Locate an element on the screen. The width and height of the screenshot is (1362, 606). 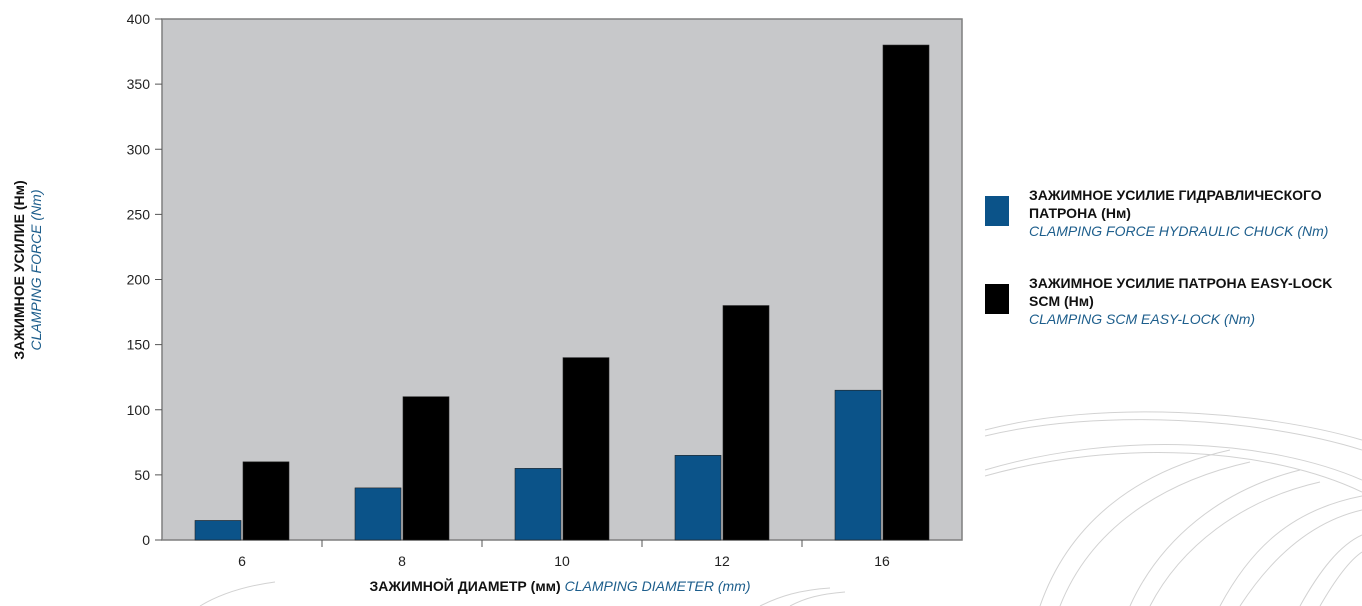
y-tick-label: 300 is located at coordinates (139, 149).